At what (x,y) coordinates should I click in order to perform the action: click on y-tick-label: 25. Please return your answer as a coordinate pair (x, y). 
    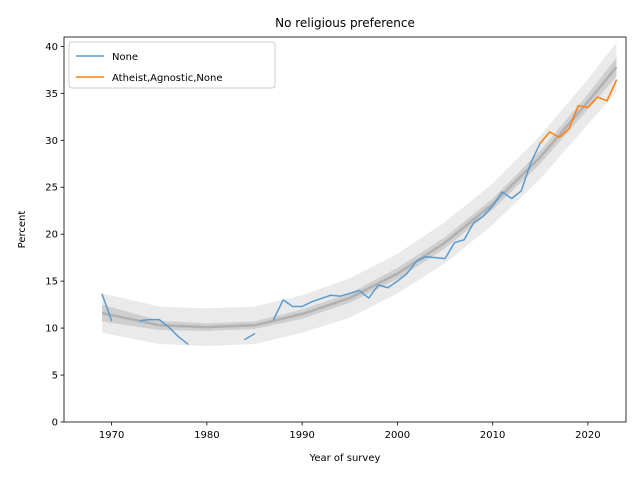
    Looking at the image, I should click on (51, 188).